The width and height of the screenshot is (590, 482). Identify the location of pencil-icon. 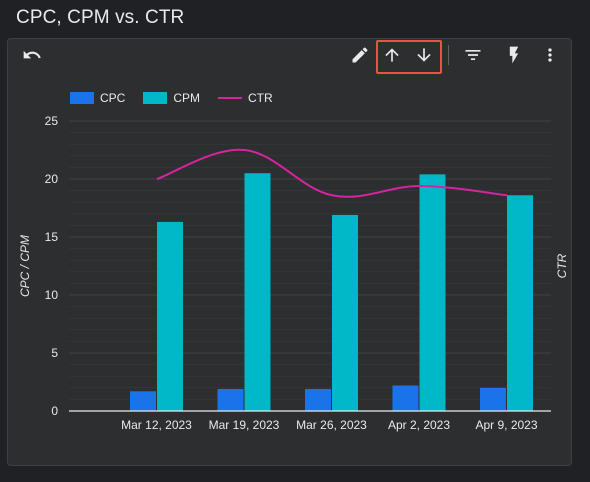
(360, 55).